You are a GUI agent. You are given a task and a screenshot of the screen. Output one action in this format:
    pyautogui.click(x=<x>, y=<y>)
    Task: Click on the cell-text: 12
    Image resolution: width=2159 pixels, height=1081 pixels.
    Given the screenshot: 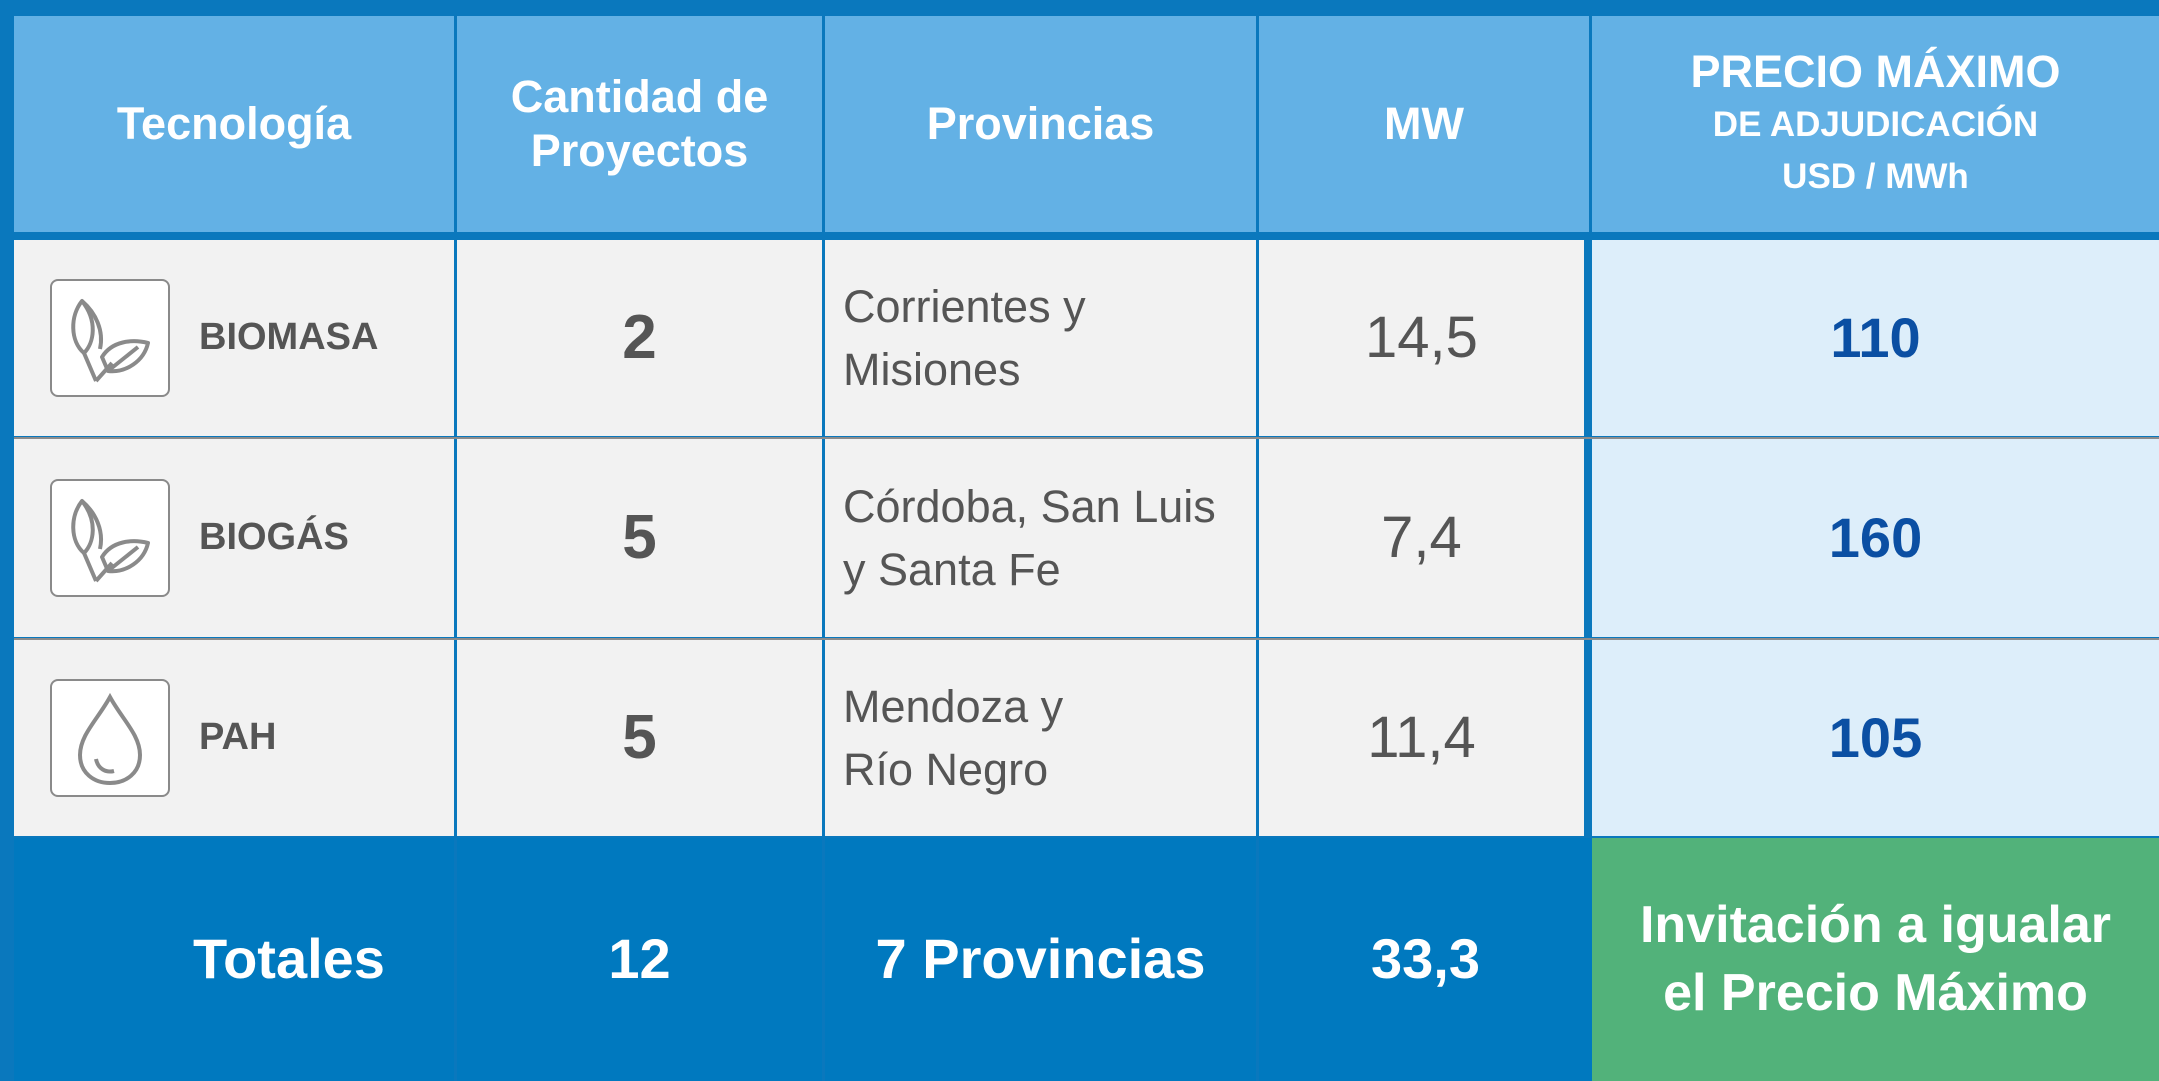 What is the action you would take?
    pyautogui.click(x=639, y=959)
    